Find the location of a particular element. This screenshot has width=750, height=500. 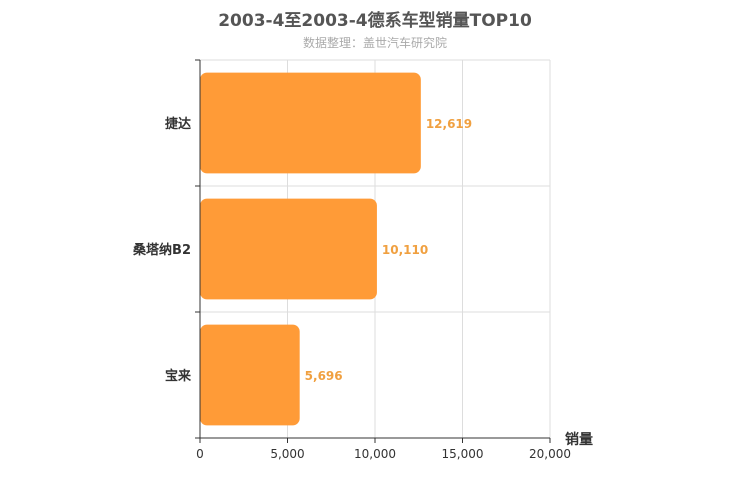

x-axis-title: 销量 is located at coordinates (579, 439).